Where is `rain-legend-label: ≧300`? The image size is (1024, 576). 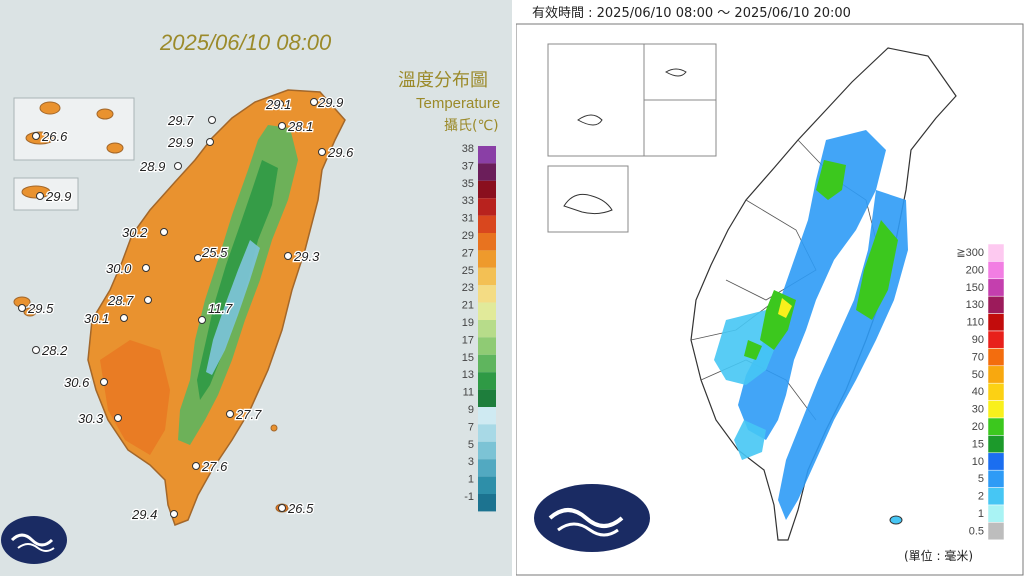
rain-legend-label: ≧300 is located at coordinates (970, 253).